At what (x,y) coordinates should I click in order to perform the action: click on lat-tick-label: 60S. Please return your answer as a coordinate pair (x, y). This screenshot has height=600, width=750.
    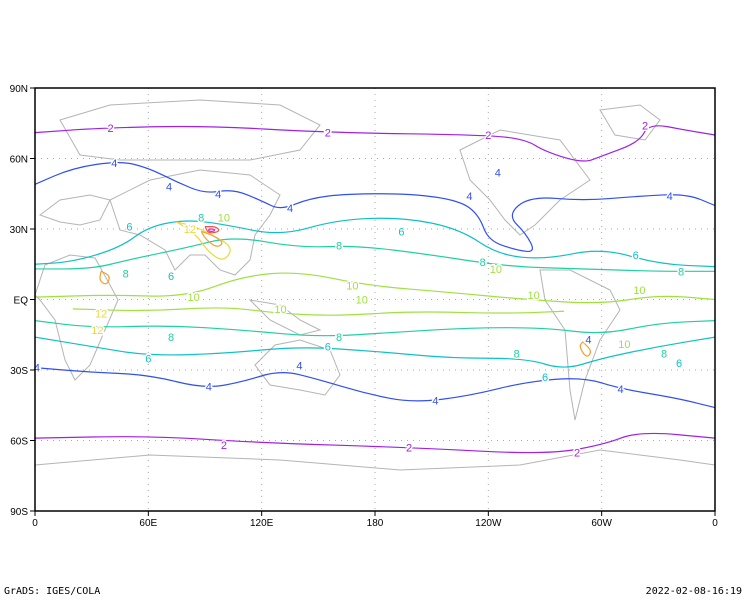
    Looking at the image, I should click on (19, 442).